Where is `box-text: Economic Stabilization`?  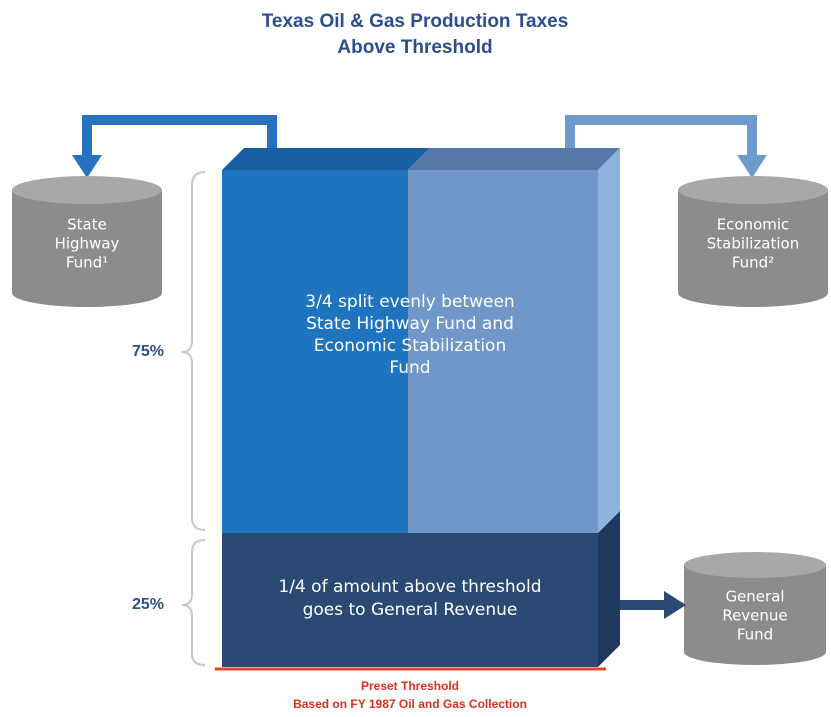
box-text: Economic Stabilization is located at coordinates (410, 346).